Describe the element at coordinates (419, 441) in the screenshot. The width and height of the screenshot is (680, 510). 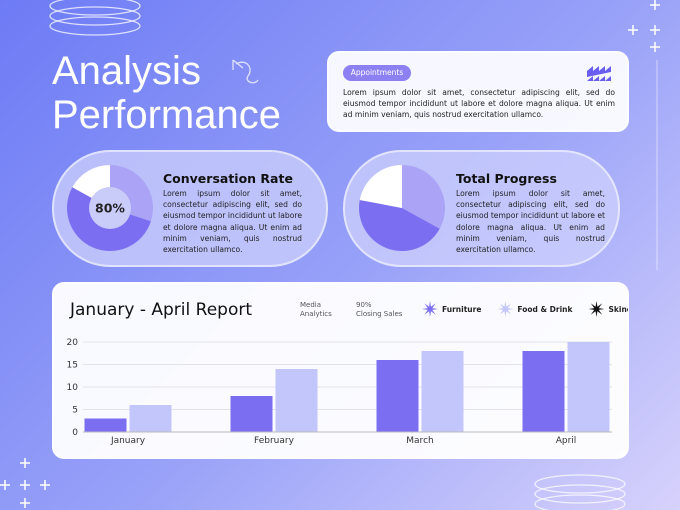
I see `x-tick-label: March` at that location.